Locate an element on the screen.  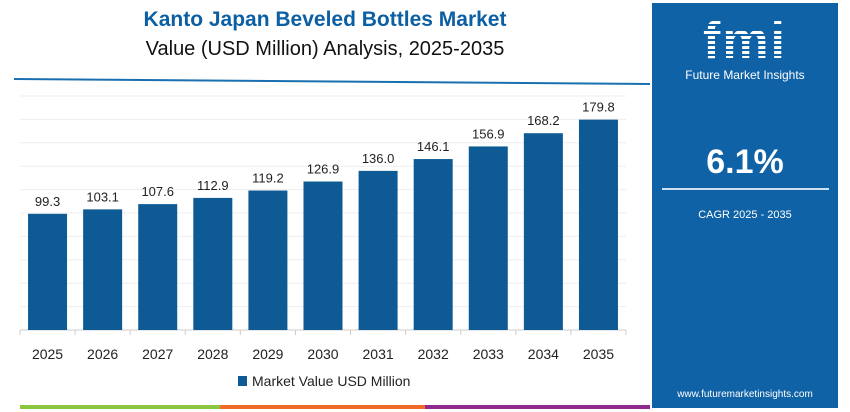
bottom-bar-green is located at coordinates (120, 407).